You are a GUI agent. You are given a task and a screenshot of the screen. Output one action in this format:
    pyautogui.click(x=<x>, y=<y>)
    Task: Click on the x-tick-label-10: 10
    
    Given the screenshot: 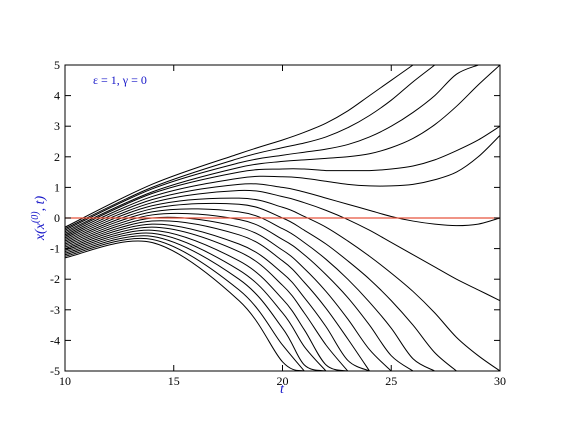 What is the action you would take?
    pyautogui.click(x=65, y=381)
    